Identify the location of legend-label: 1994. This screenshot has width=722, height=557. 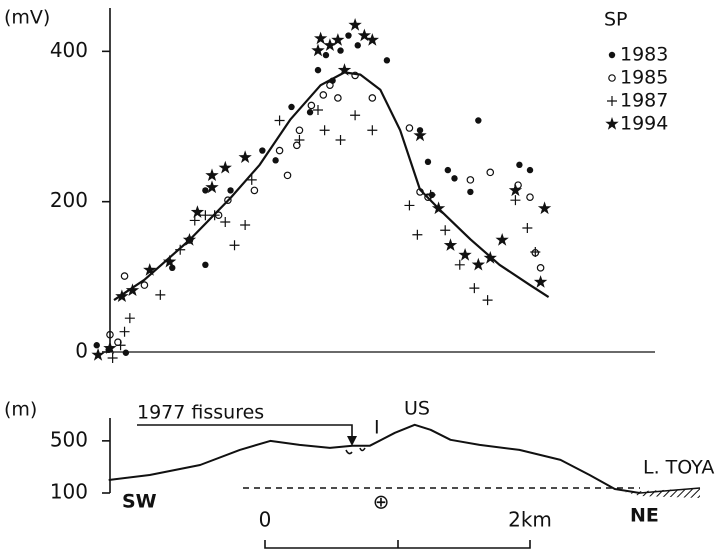
(644, 124).